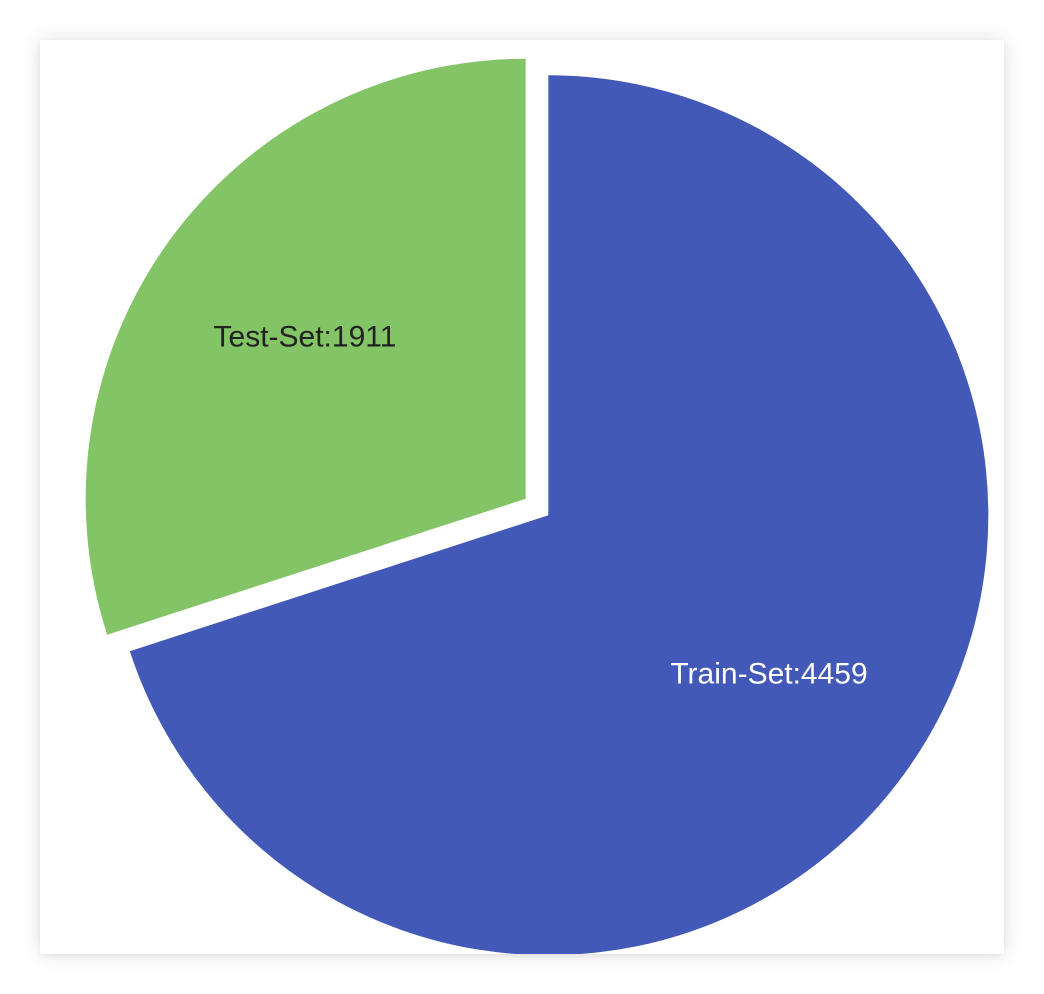 This screenshot has height=994, width=1044. I want to click on pie-label-train-set: Train-Set:4459, so click(768, 673).